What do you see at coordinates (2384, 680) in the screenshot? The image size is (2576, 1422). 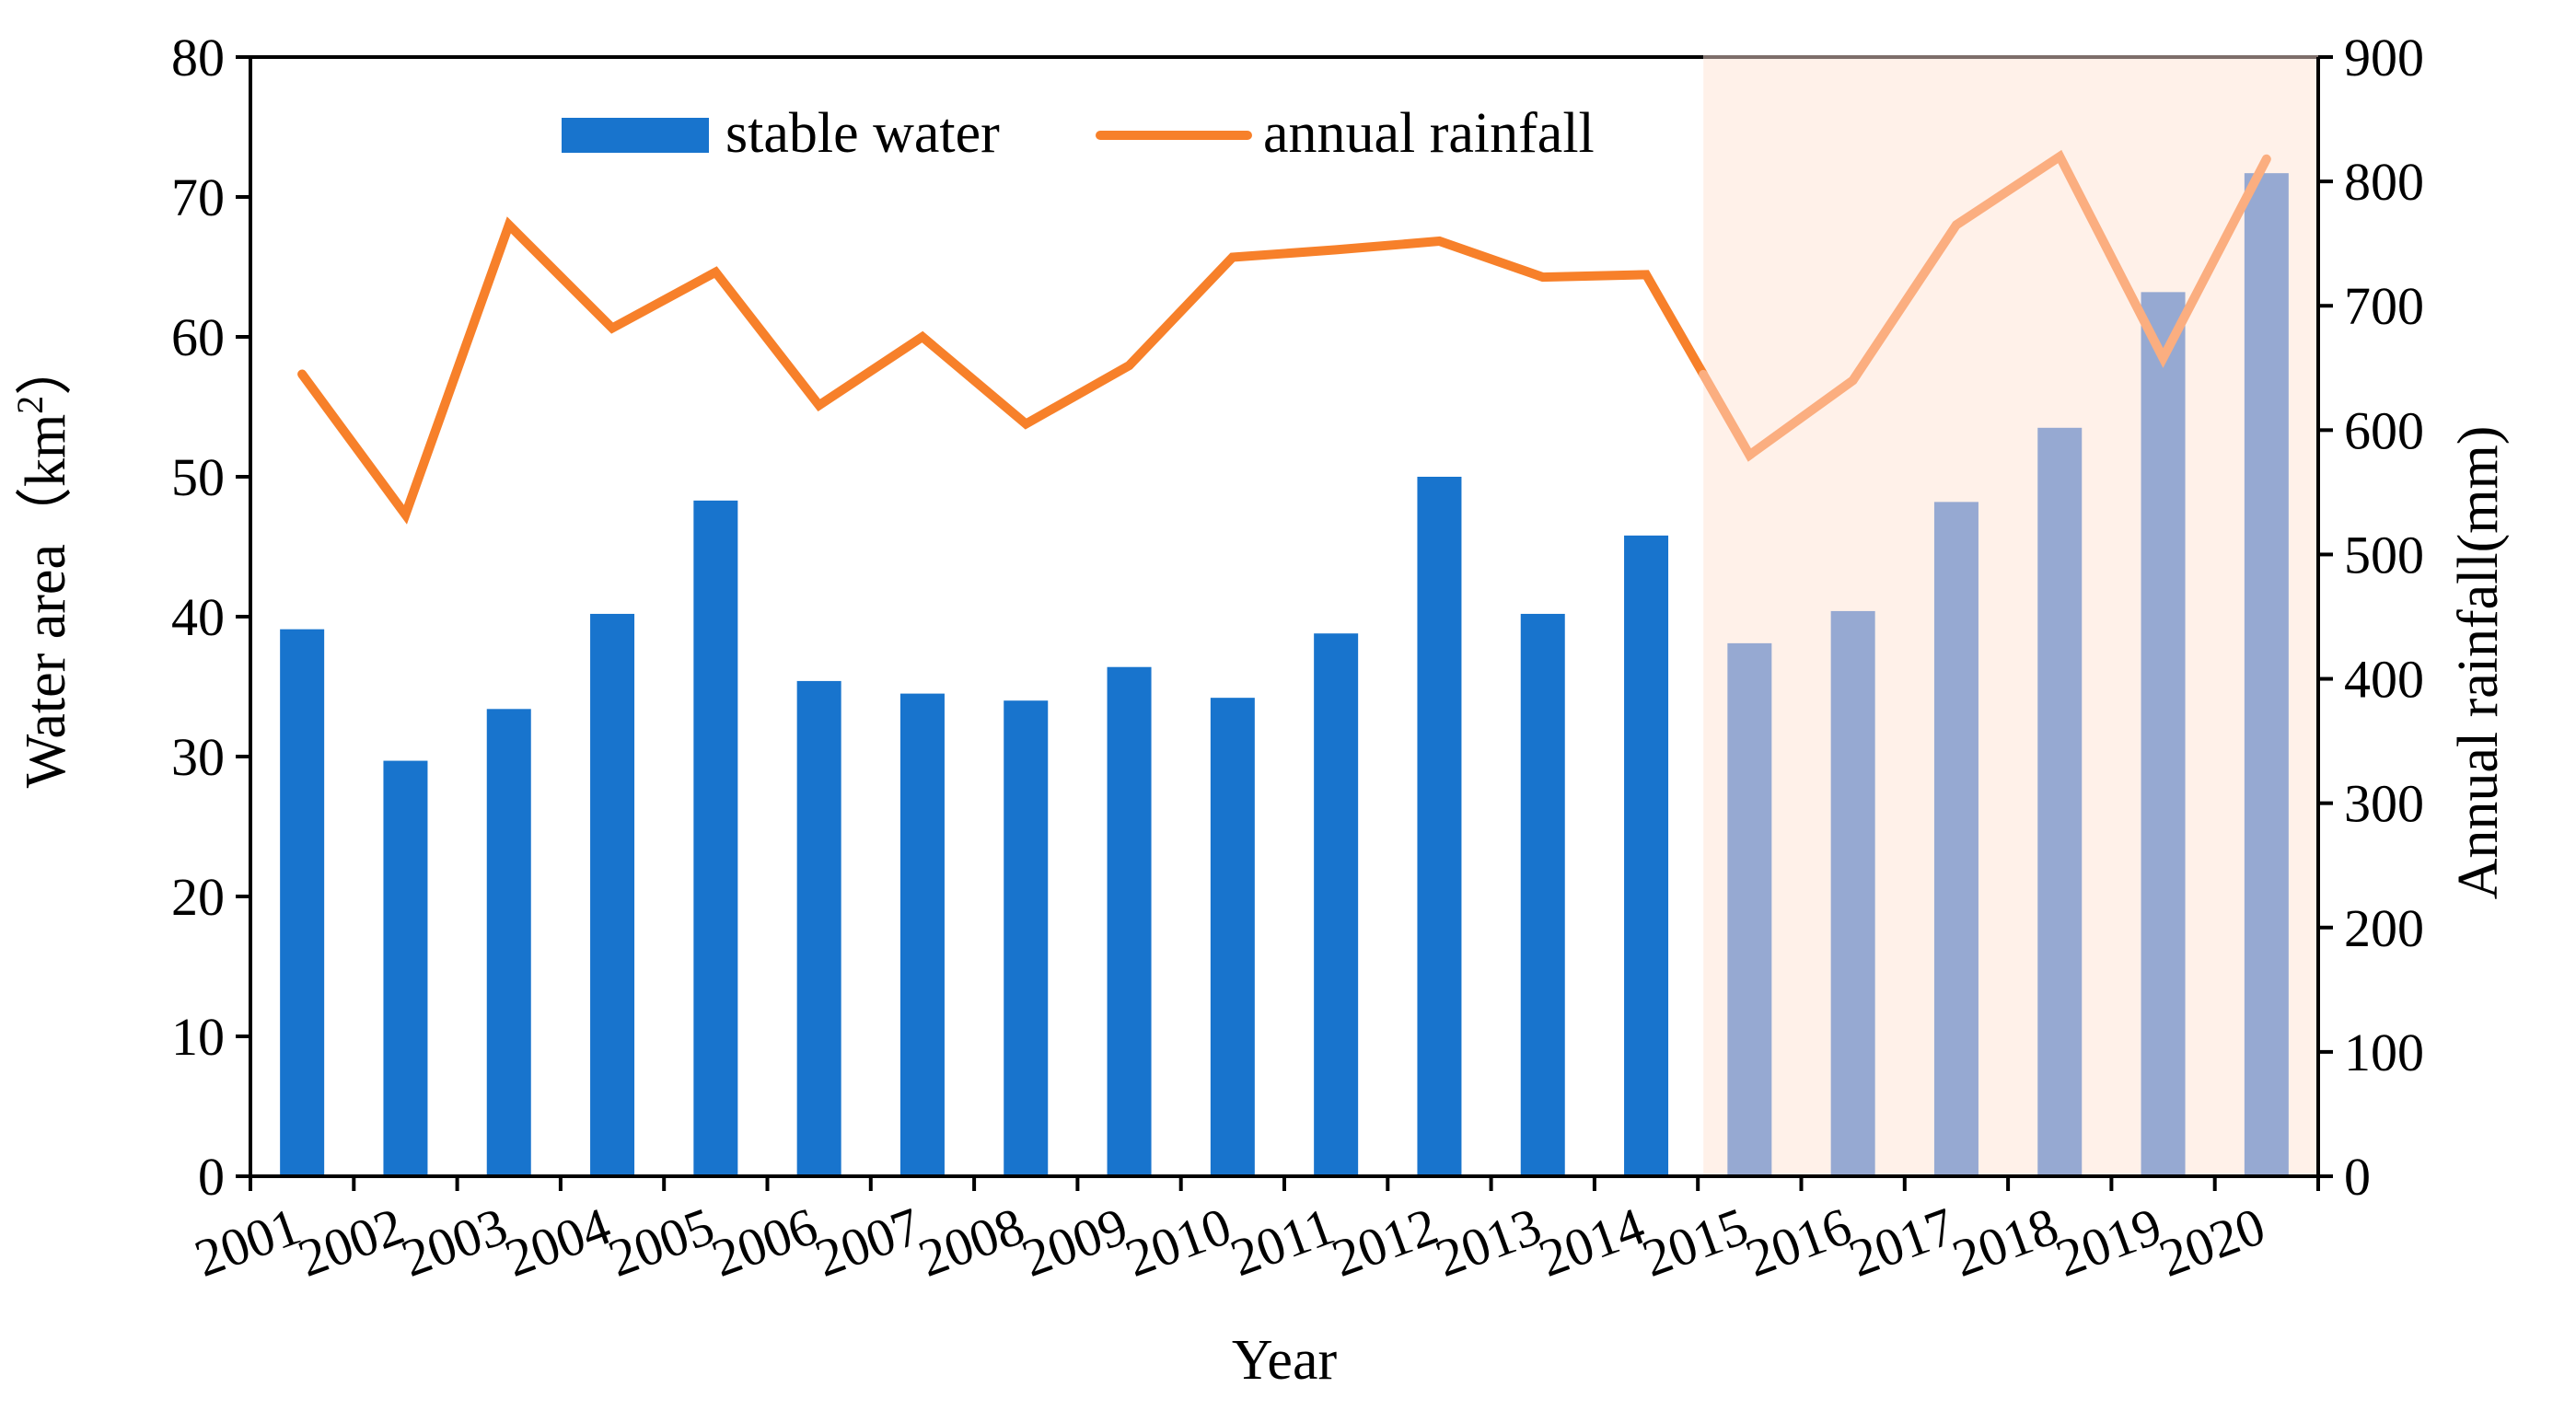 I see `y2-tick-label-400: 400` at bounding box center [2384, 680].